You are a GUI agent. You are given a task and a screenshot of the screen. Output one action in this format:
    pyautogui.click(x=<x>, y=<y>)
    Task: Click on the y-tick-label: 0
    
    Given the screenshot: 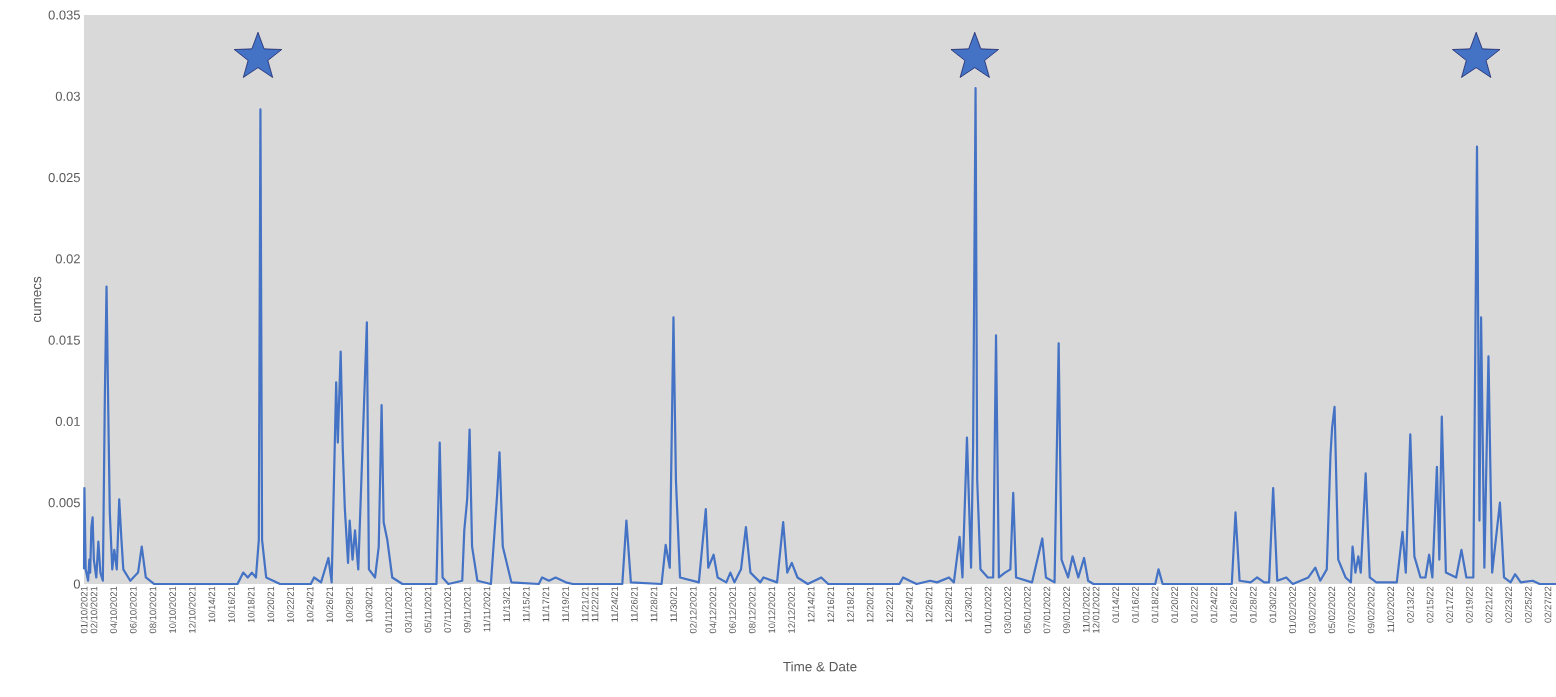 What is the action you would take?
    pyautogui.click(x=76, y=584)
    